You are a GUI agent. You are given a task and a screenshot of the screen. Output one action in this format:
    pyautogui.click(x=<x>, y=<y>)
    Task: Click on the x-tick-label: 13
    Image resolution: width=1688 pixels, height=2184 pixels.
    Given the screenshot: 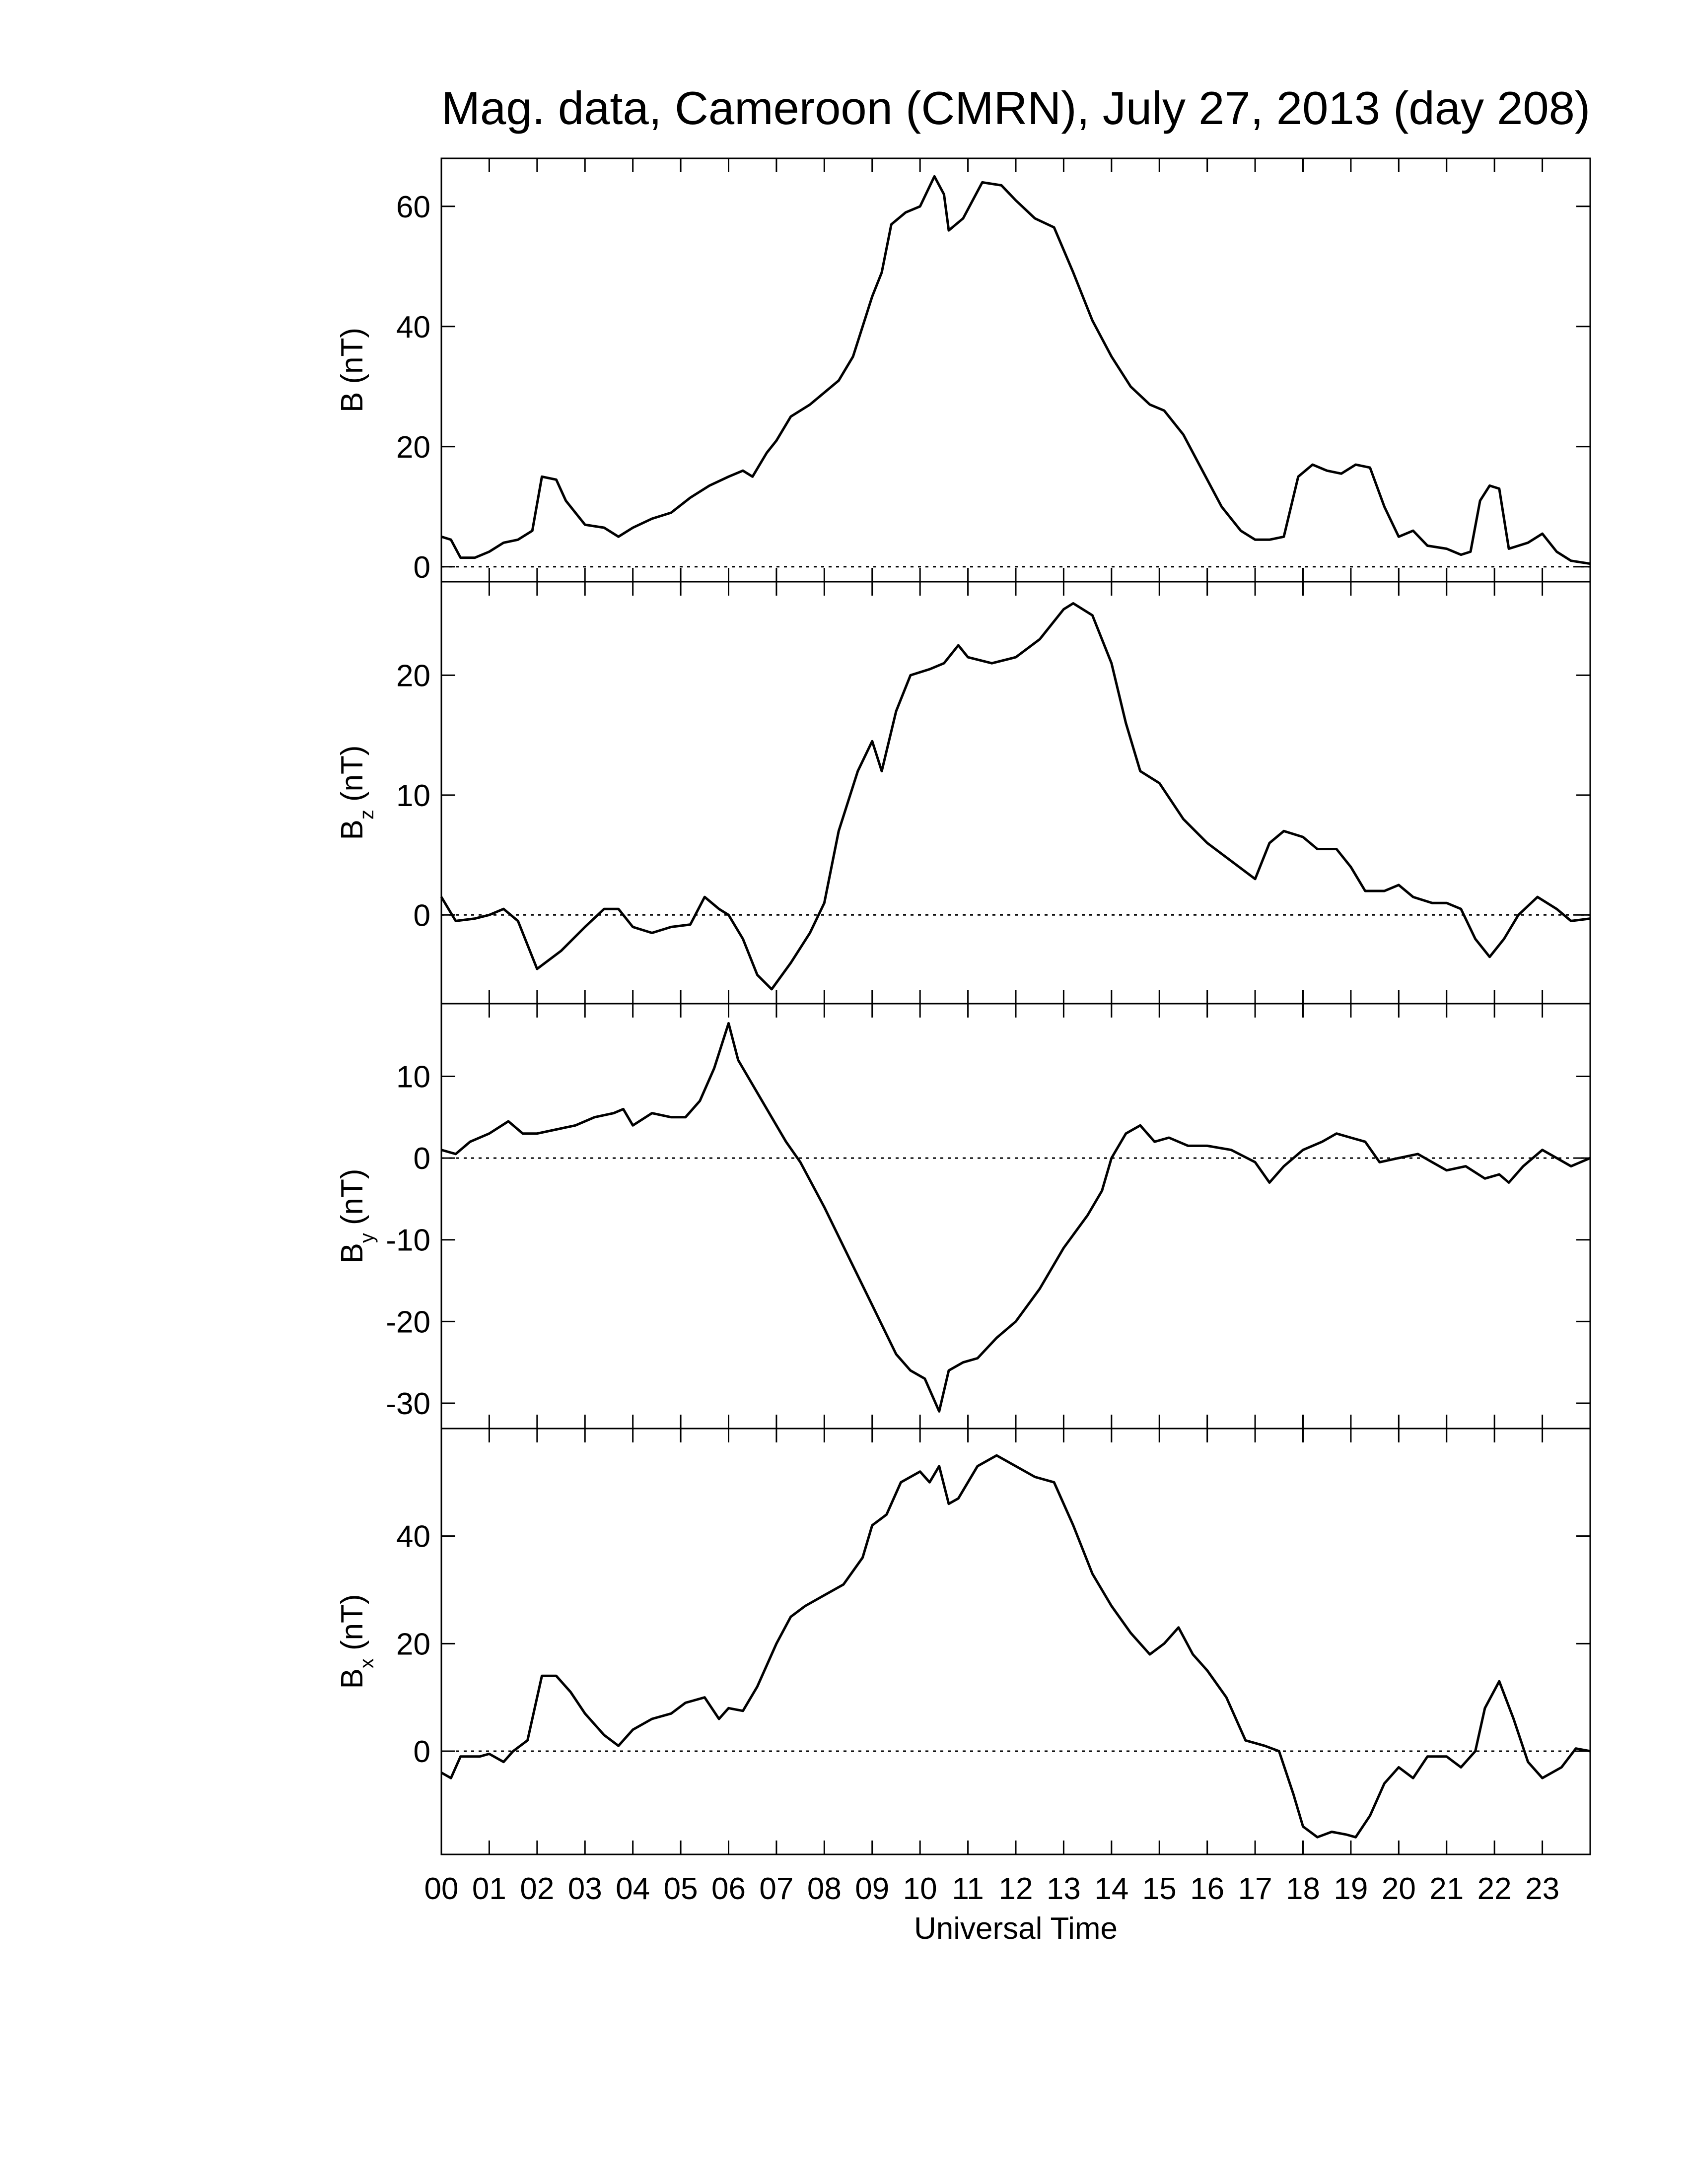 What is the action you would take?
    pyautogui.click(x=1064, y=1889)
    